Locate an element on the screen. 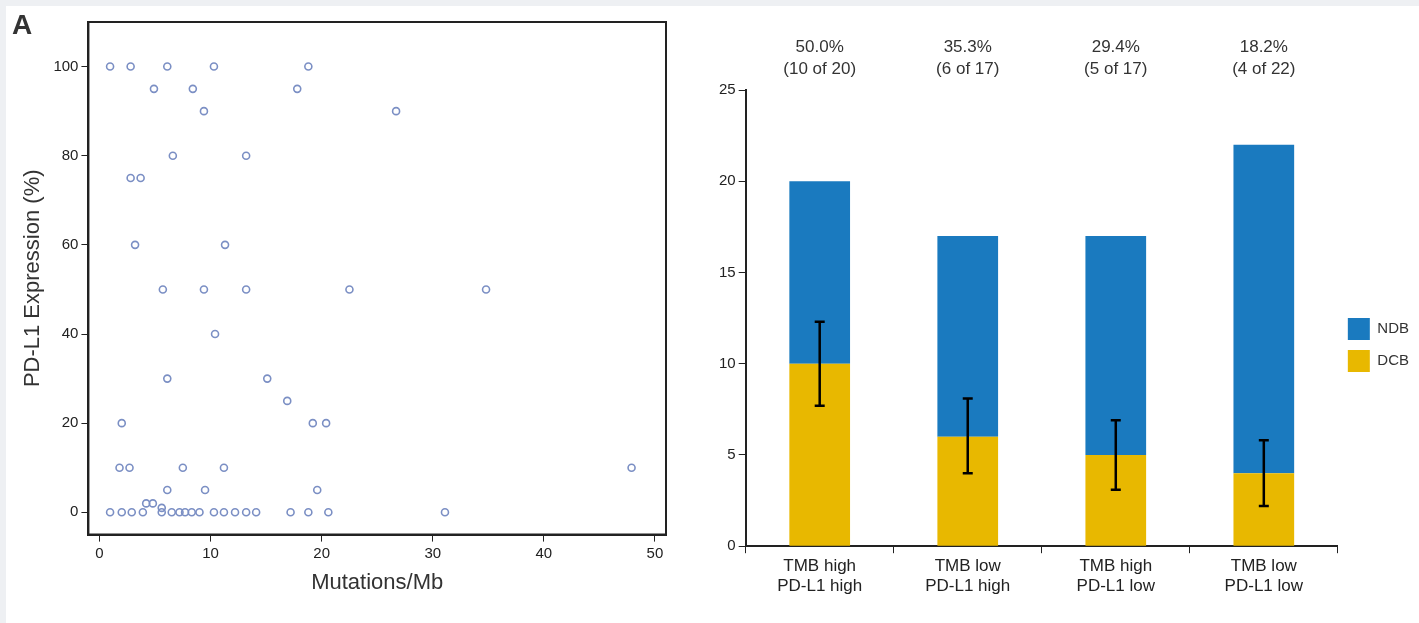 This screenshot has height=623, width=1419. x-tick-label: 10 is located at coordinates (210, 552).